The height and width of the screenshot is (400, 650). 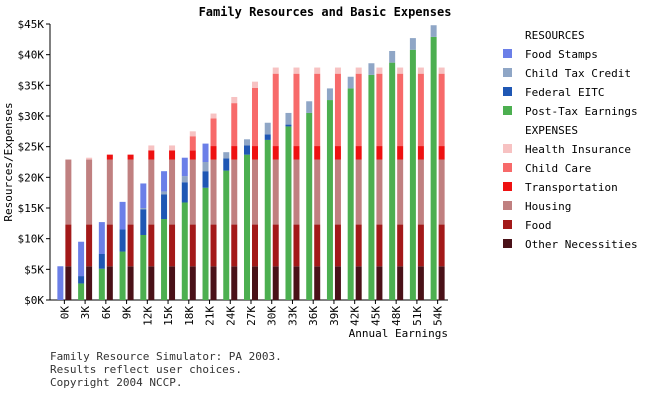 What do you see at coordinates (581, 111) in the screenshot?
I see `legend-item-label: Post-Tax Earnings` at bounding box center [581, 111].